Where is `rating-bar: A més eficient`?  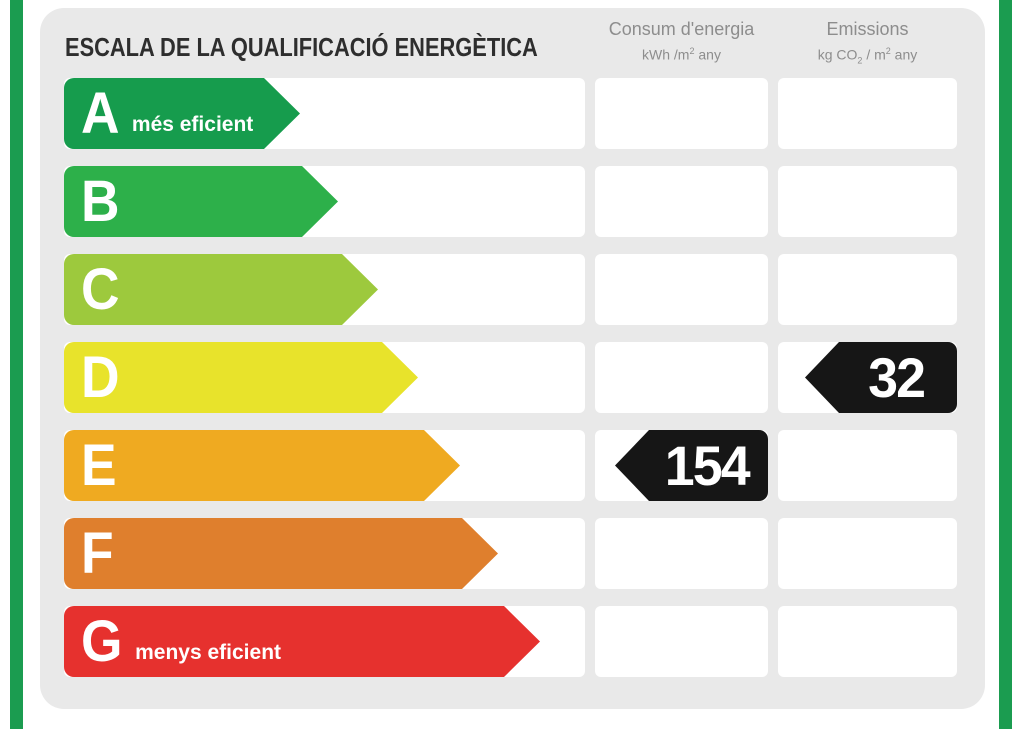
rating-bar: A més eficient is located at coordinates (182, 113).